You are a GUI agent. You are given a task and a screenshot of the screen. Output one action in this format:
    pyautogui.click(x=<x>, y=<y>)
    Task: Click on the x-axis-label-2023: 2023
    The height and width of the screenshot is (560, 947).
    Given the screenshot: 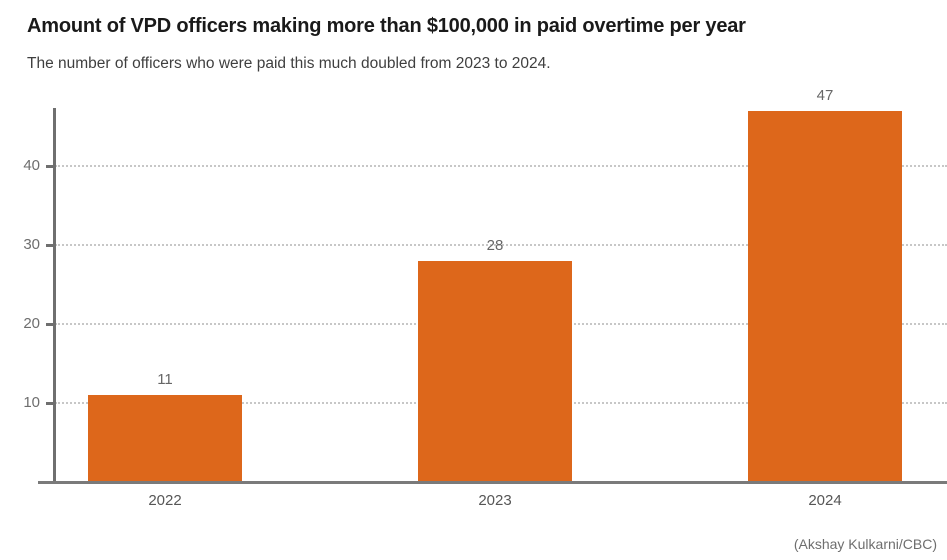 What is the action you would take?
    pyautogui.click(x=495, y=500)
    